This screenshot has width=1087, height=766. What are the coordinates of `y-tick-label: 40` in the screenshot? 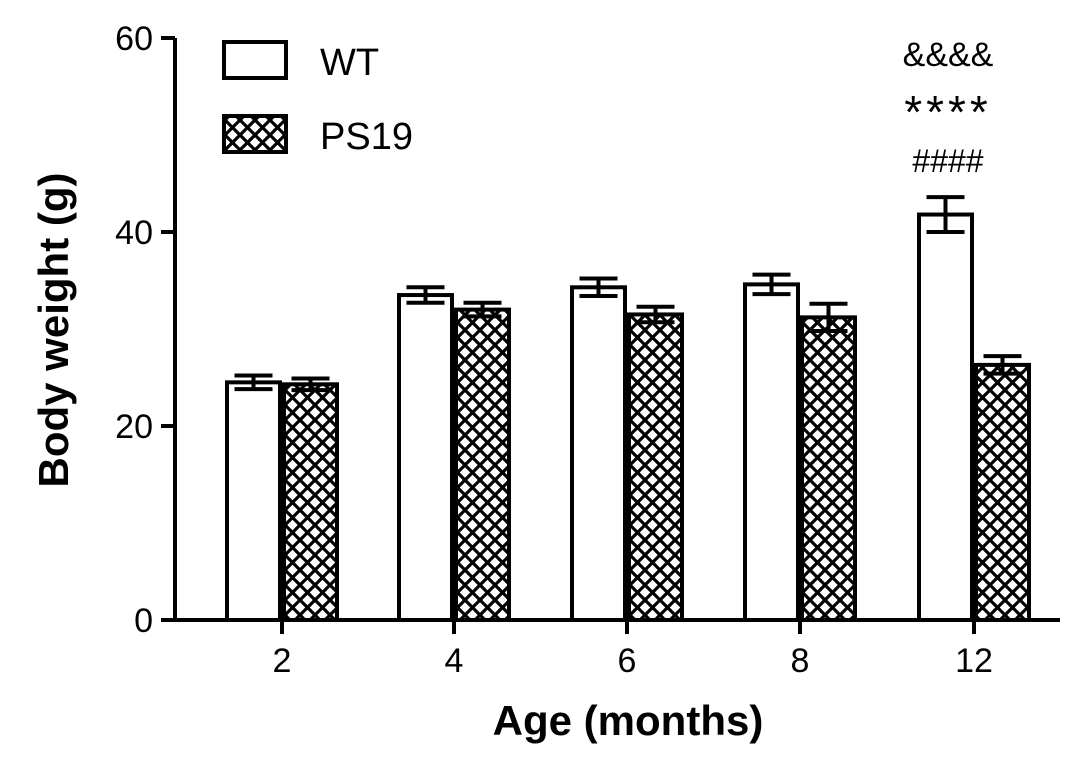 It's located at (134, 233).